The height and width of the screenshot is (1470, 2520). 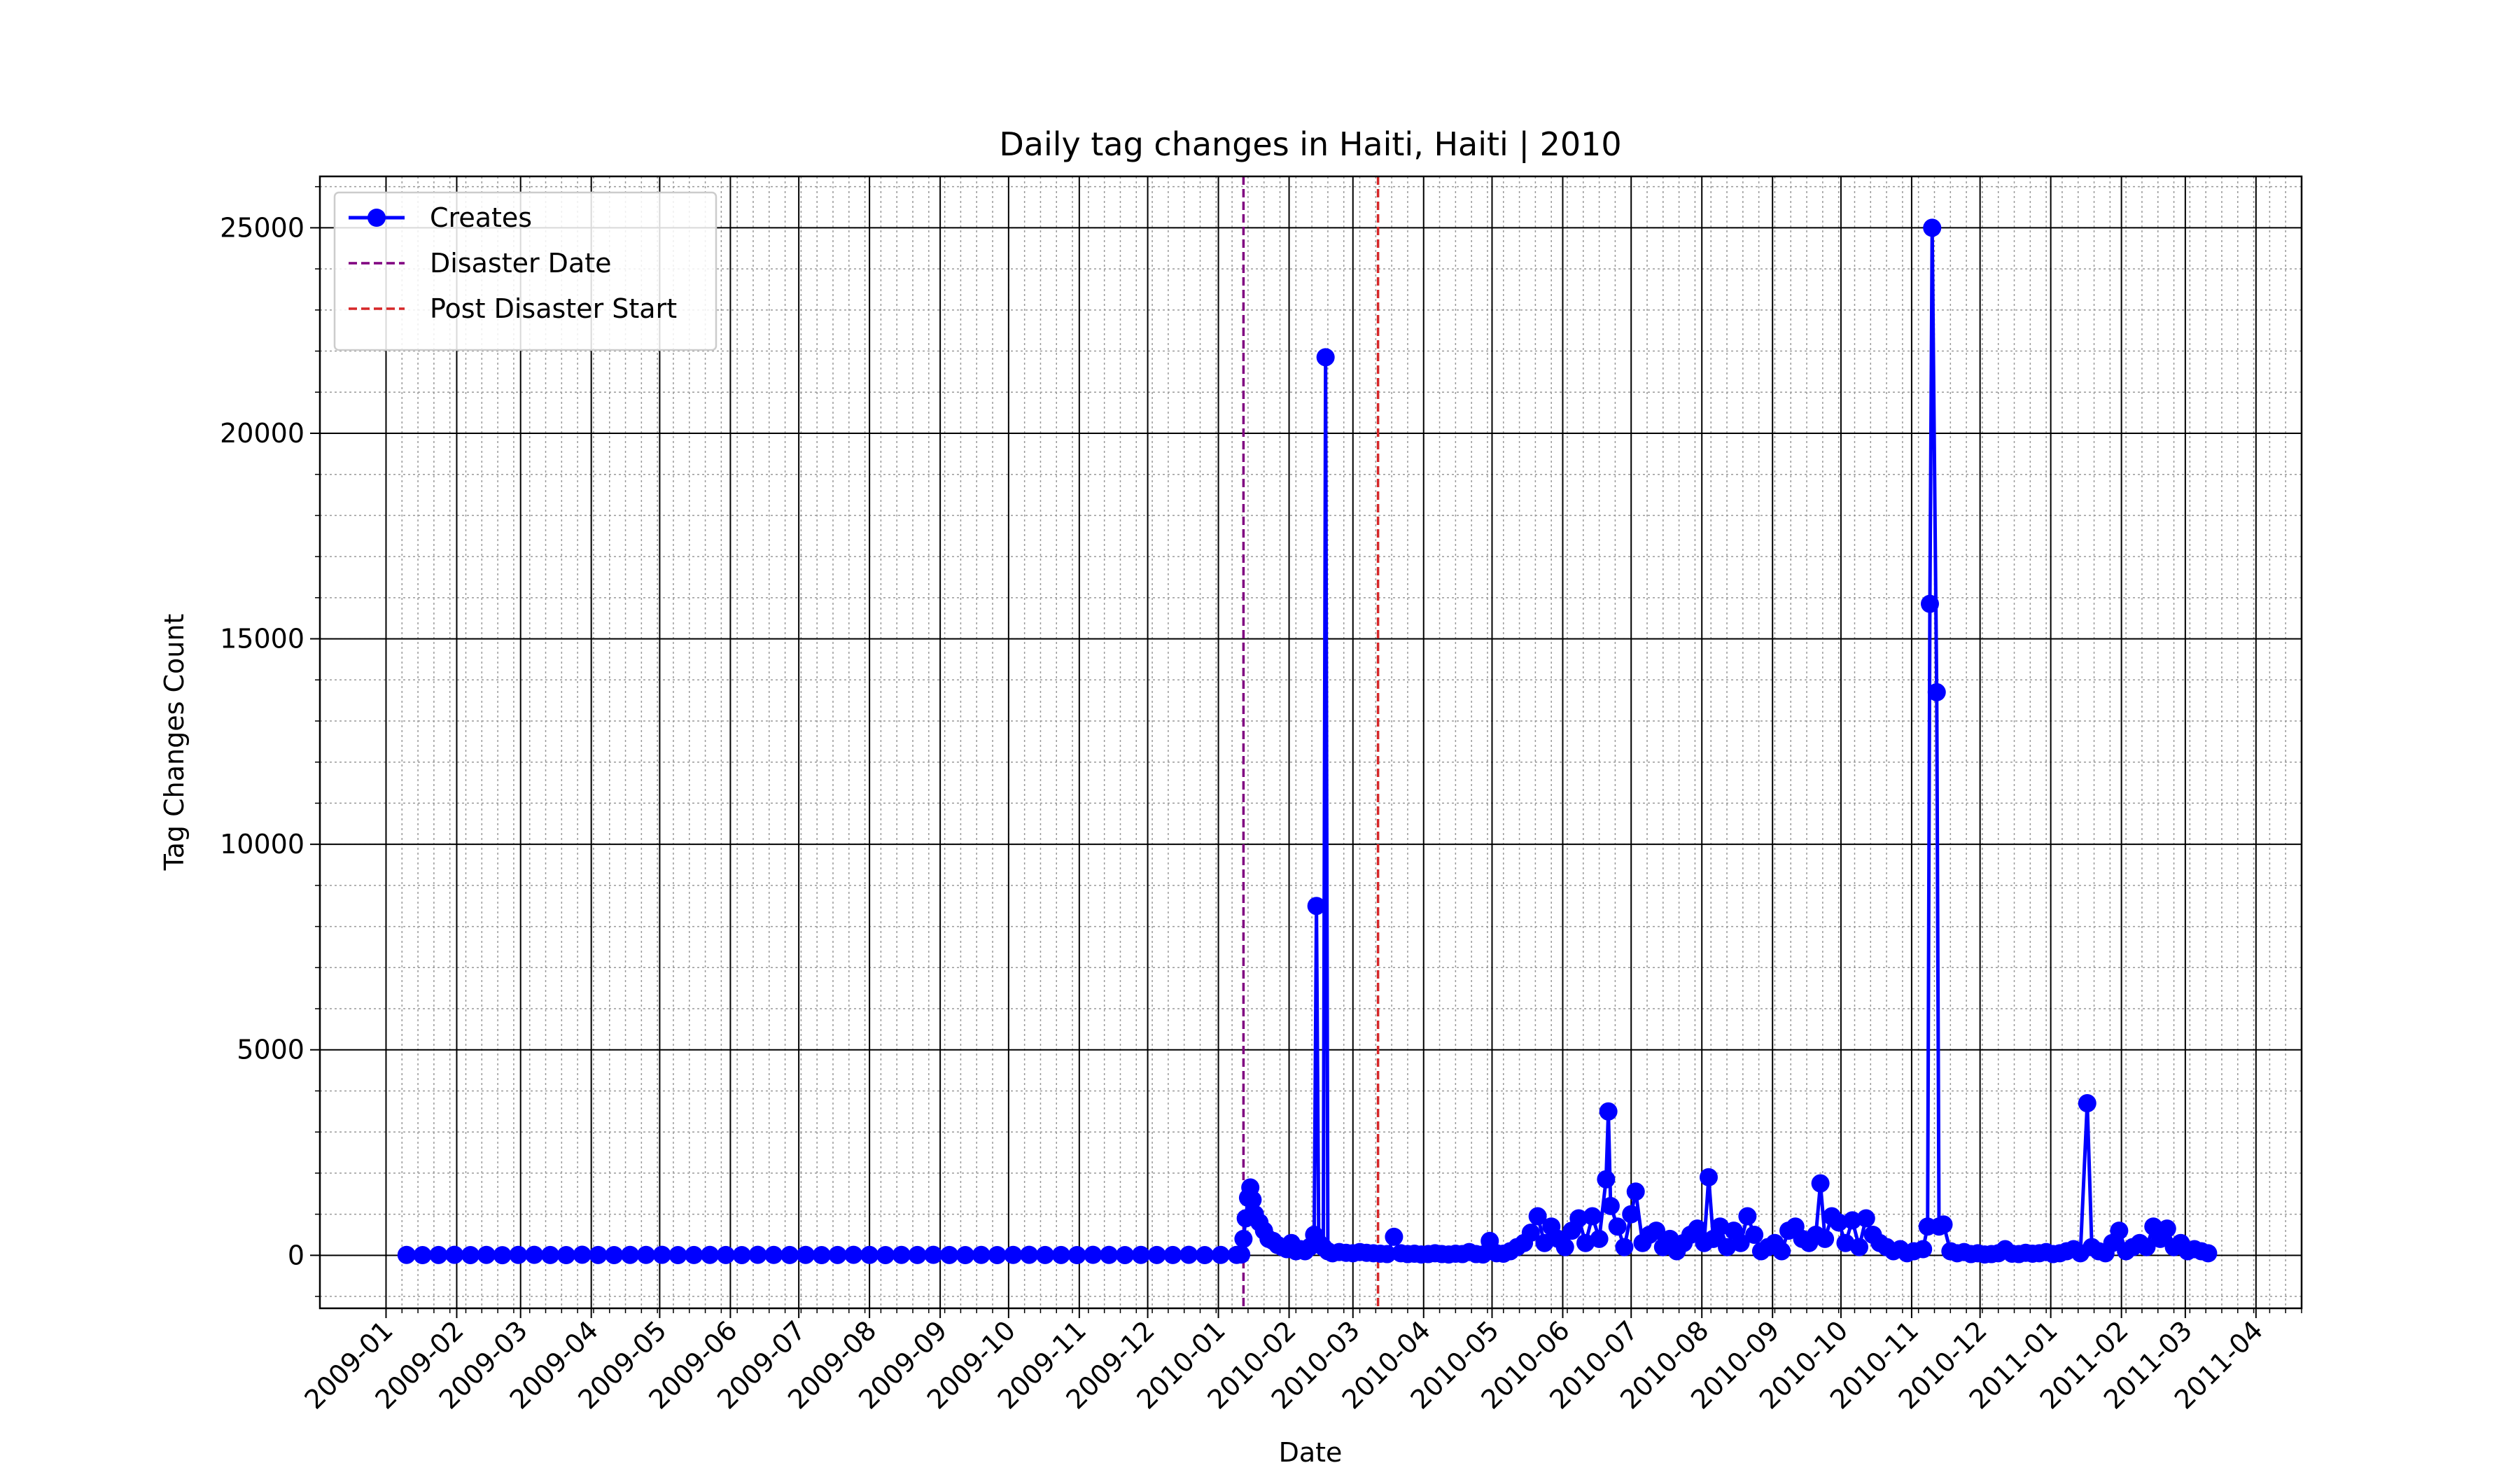 I want to click on y-tick-label: 0, so click(x=296, y=1255).